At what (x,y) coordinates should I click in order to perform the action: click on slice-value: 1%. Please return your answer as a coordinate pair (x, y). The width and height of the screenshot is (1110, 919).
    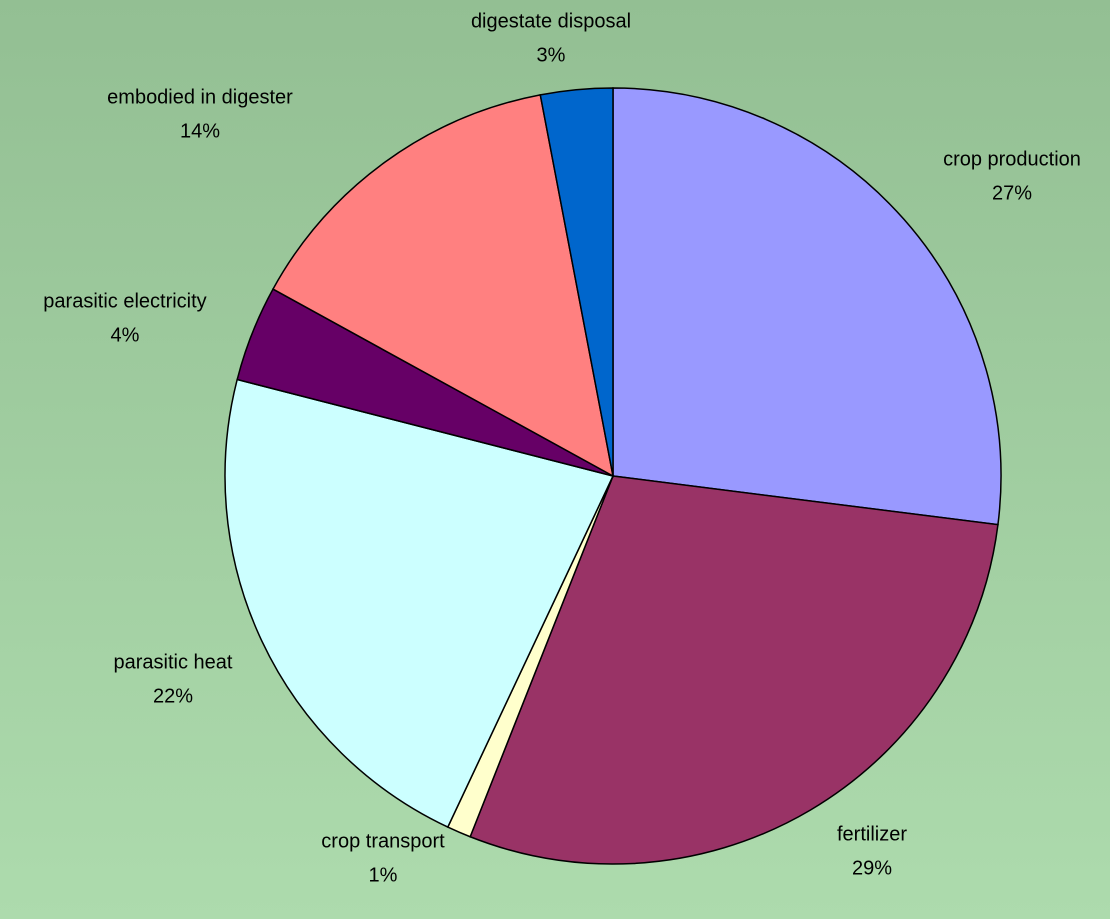
    Looking at the image, I should click on (383, 875).